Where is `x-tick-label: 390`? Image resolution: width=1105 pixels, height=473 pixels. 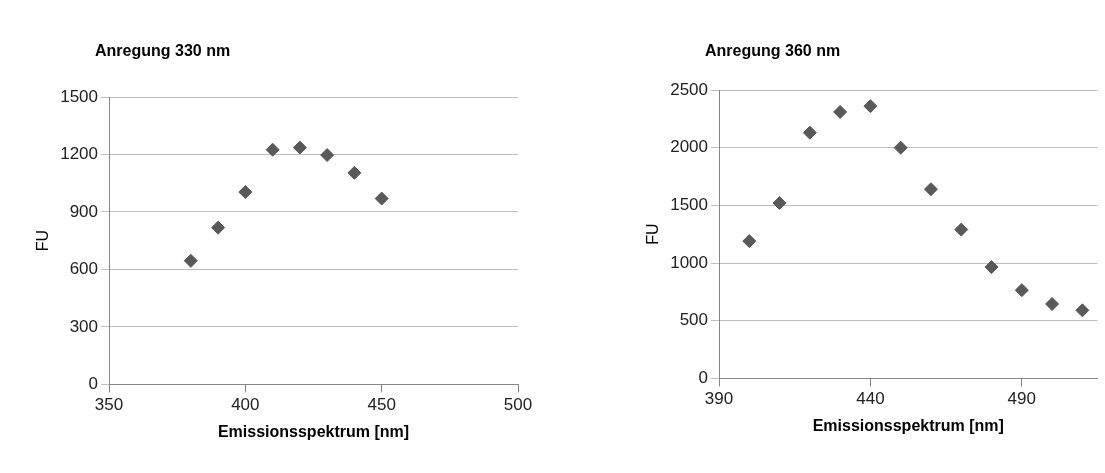
x-tick-label: 390 is located at coordinates (719, 399).